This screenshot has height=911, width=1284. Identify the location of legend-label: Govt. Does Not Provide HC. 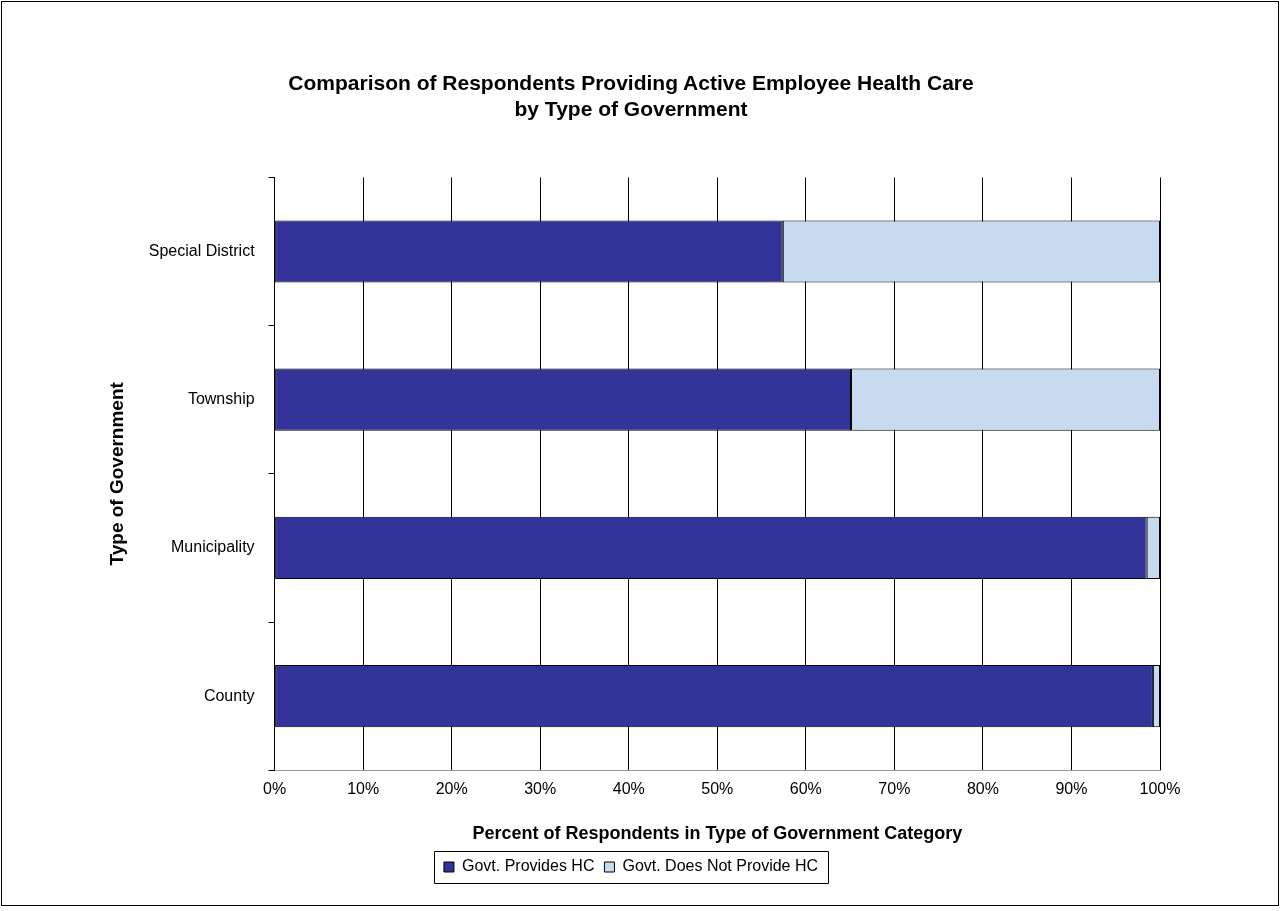
(720, 866).